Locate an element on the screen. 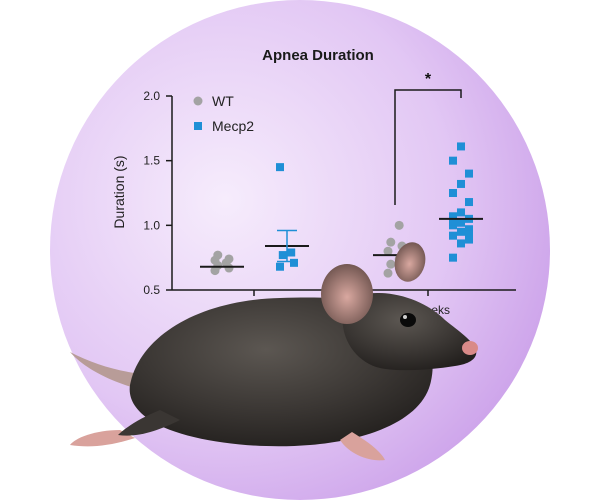 The width and height of the screenshot is (600, 500). mouse-ear-right is located at coordinates (410, 262).